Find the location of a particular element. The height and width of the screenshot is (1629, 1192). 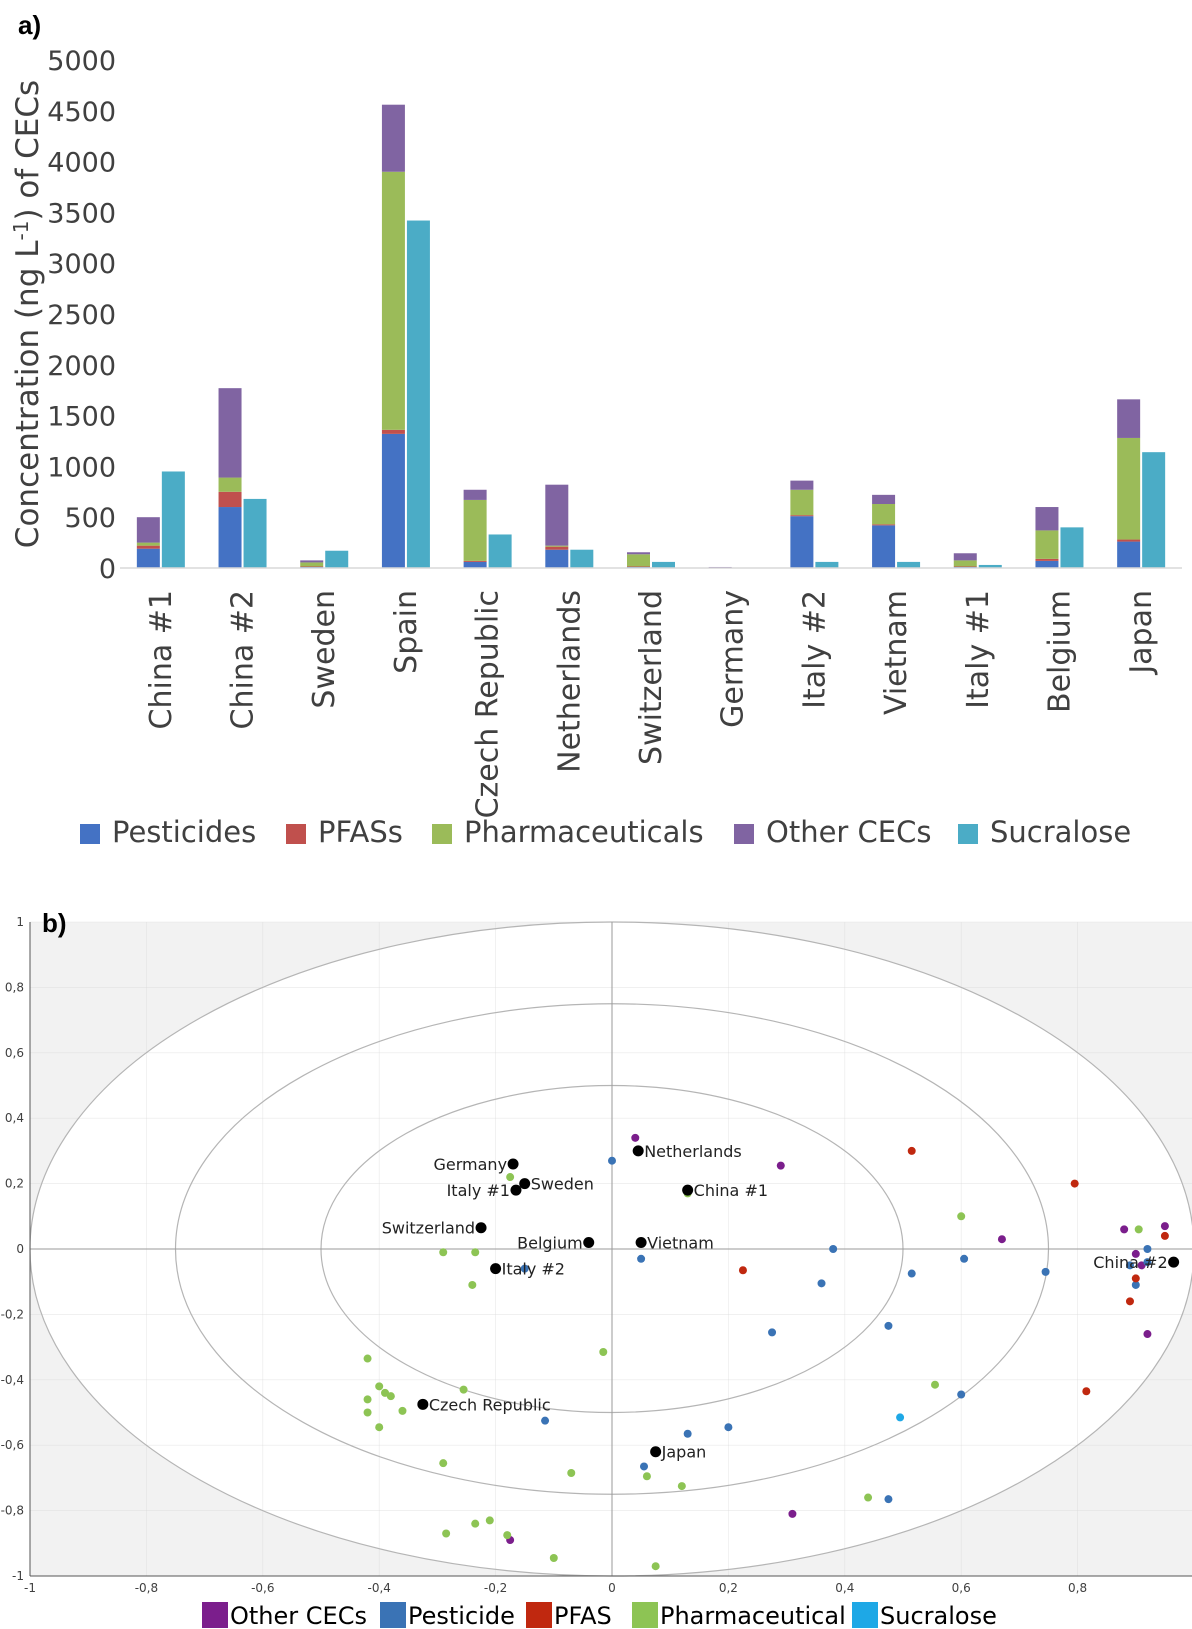

bar-other-cecs-czech-republic is located at coordinates (475, 494).